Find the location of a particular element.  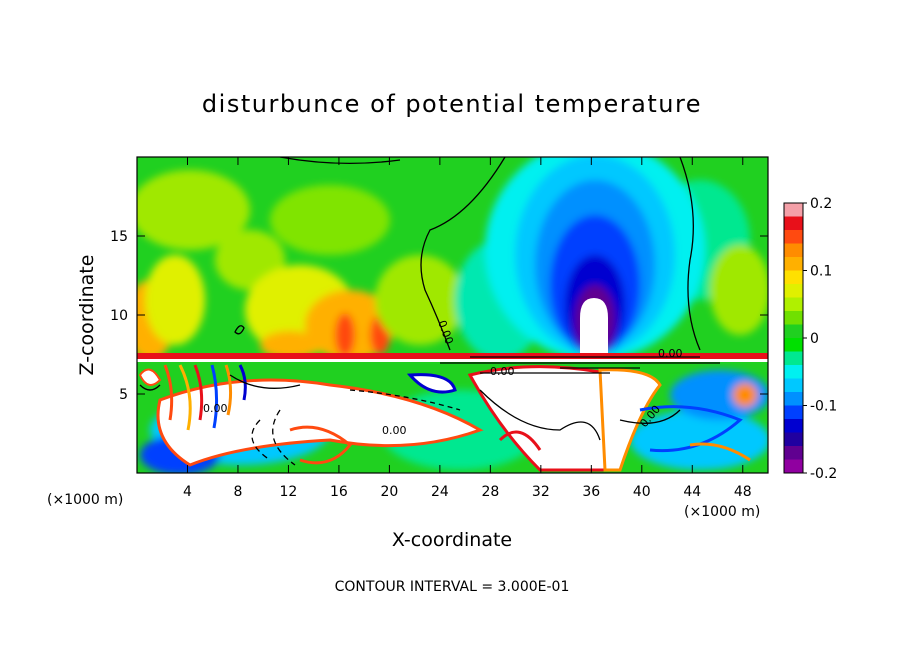

x-unit-left: (×1000 m) is located at coordinates (85, 500).